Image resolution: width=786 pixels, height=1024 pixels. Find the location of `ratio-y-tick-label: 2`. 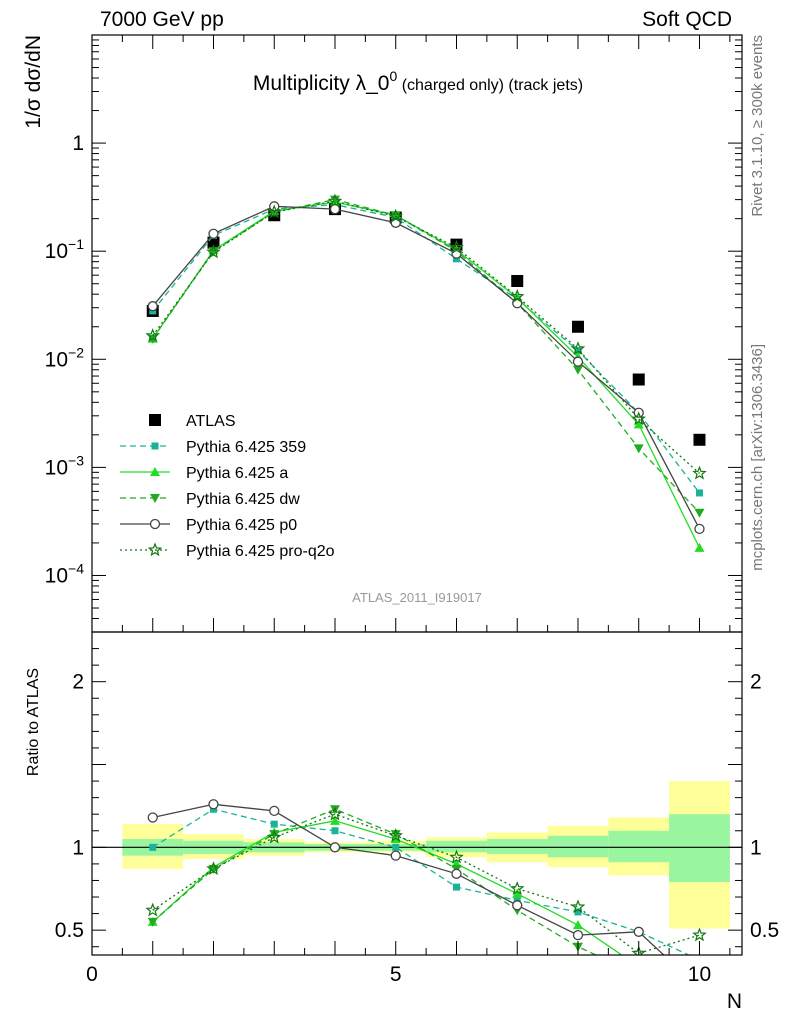

ratio-y-tick-label: 2 is located at coordinates (78, 682).